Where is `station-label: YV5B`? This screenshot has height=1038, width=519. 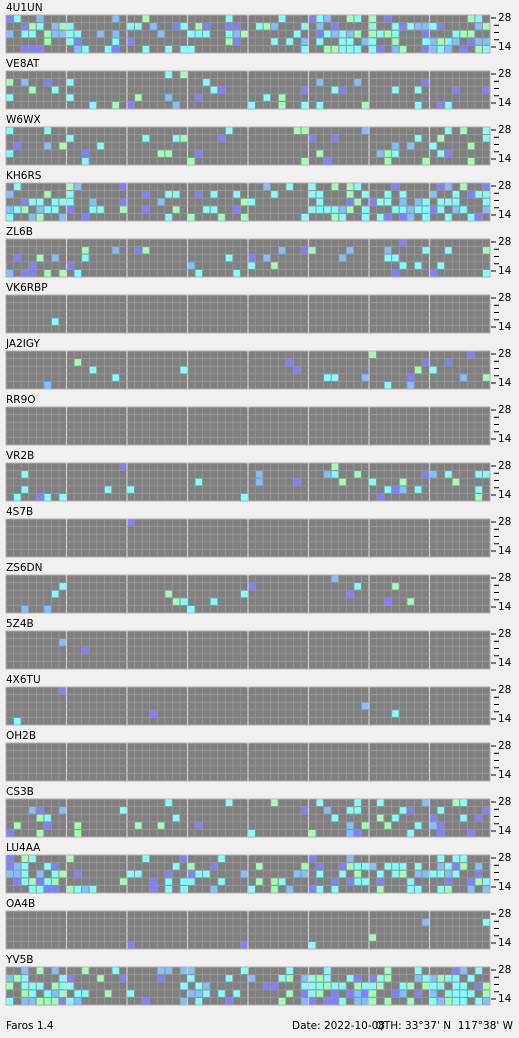 station-label: YV5B is located at coordinates (19, 960).